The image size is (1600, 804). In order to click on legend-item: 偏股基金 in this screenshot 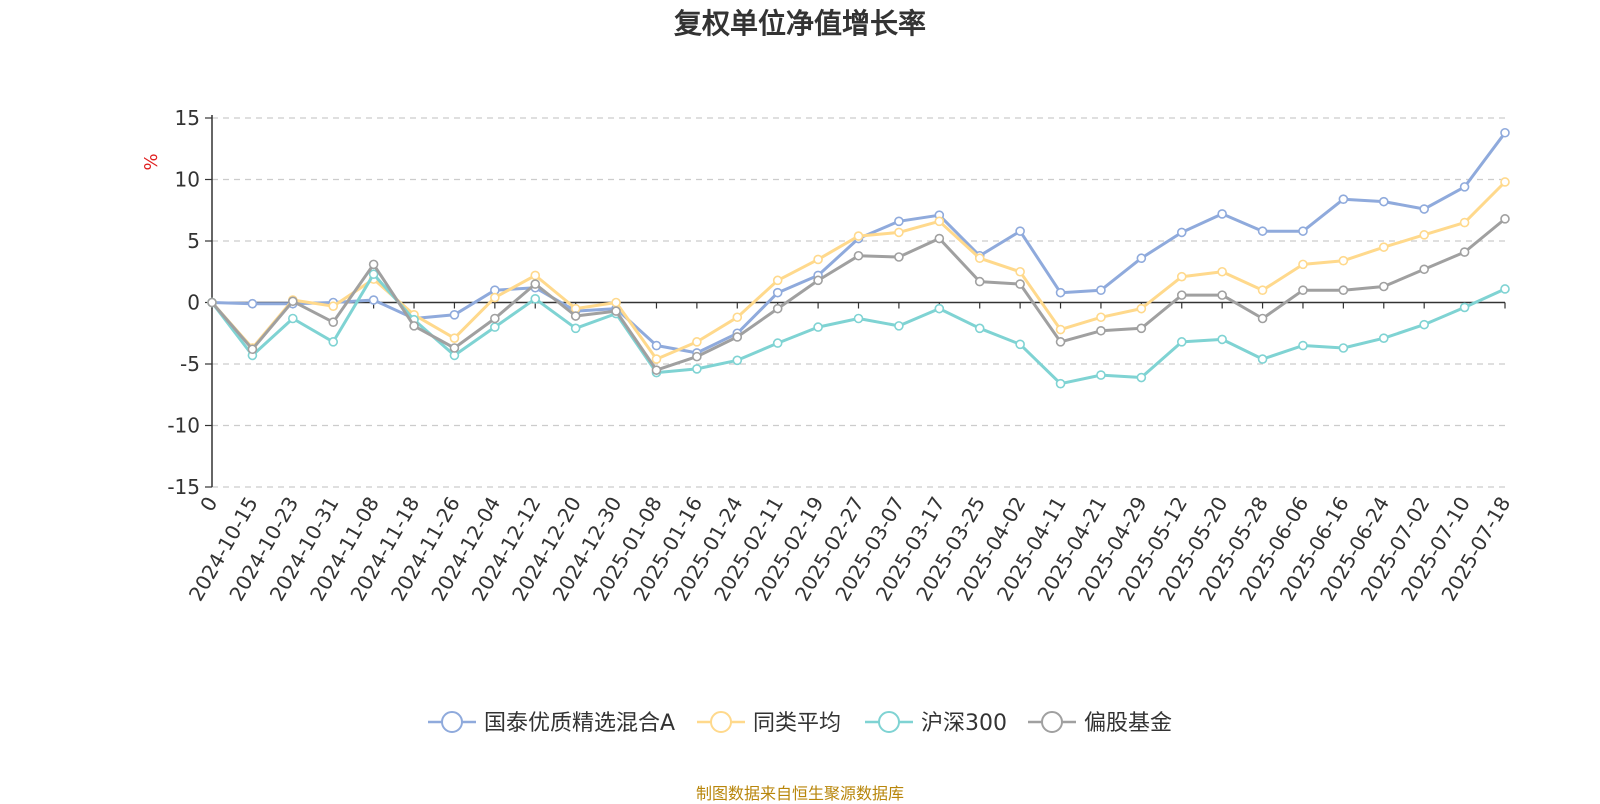, I will do `click(1100, 723)`.